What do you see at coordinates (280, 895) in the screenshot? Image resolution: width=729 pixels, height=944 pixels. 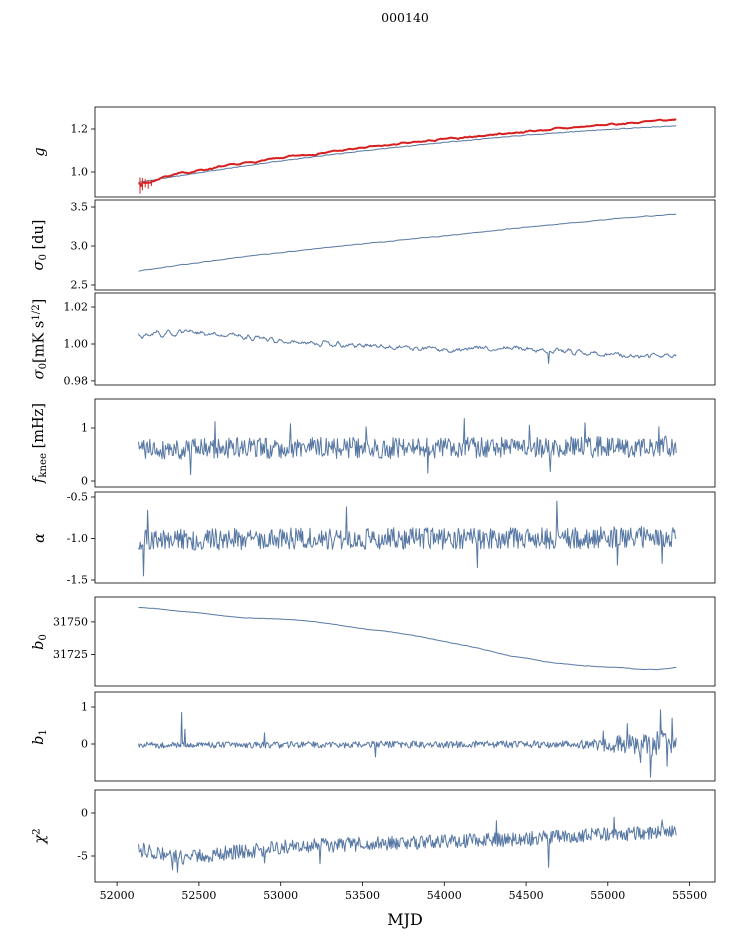 I see `svg-text: 53000` at bounding box center [280, 895].